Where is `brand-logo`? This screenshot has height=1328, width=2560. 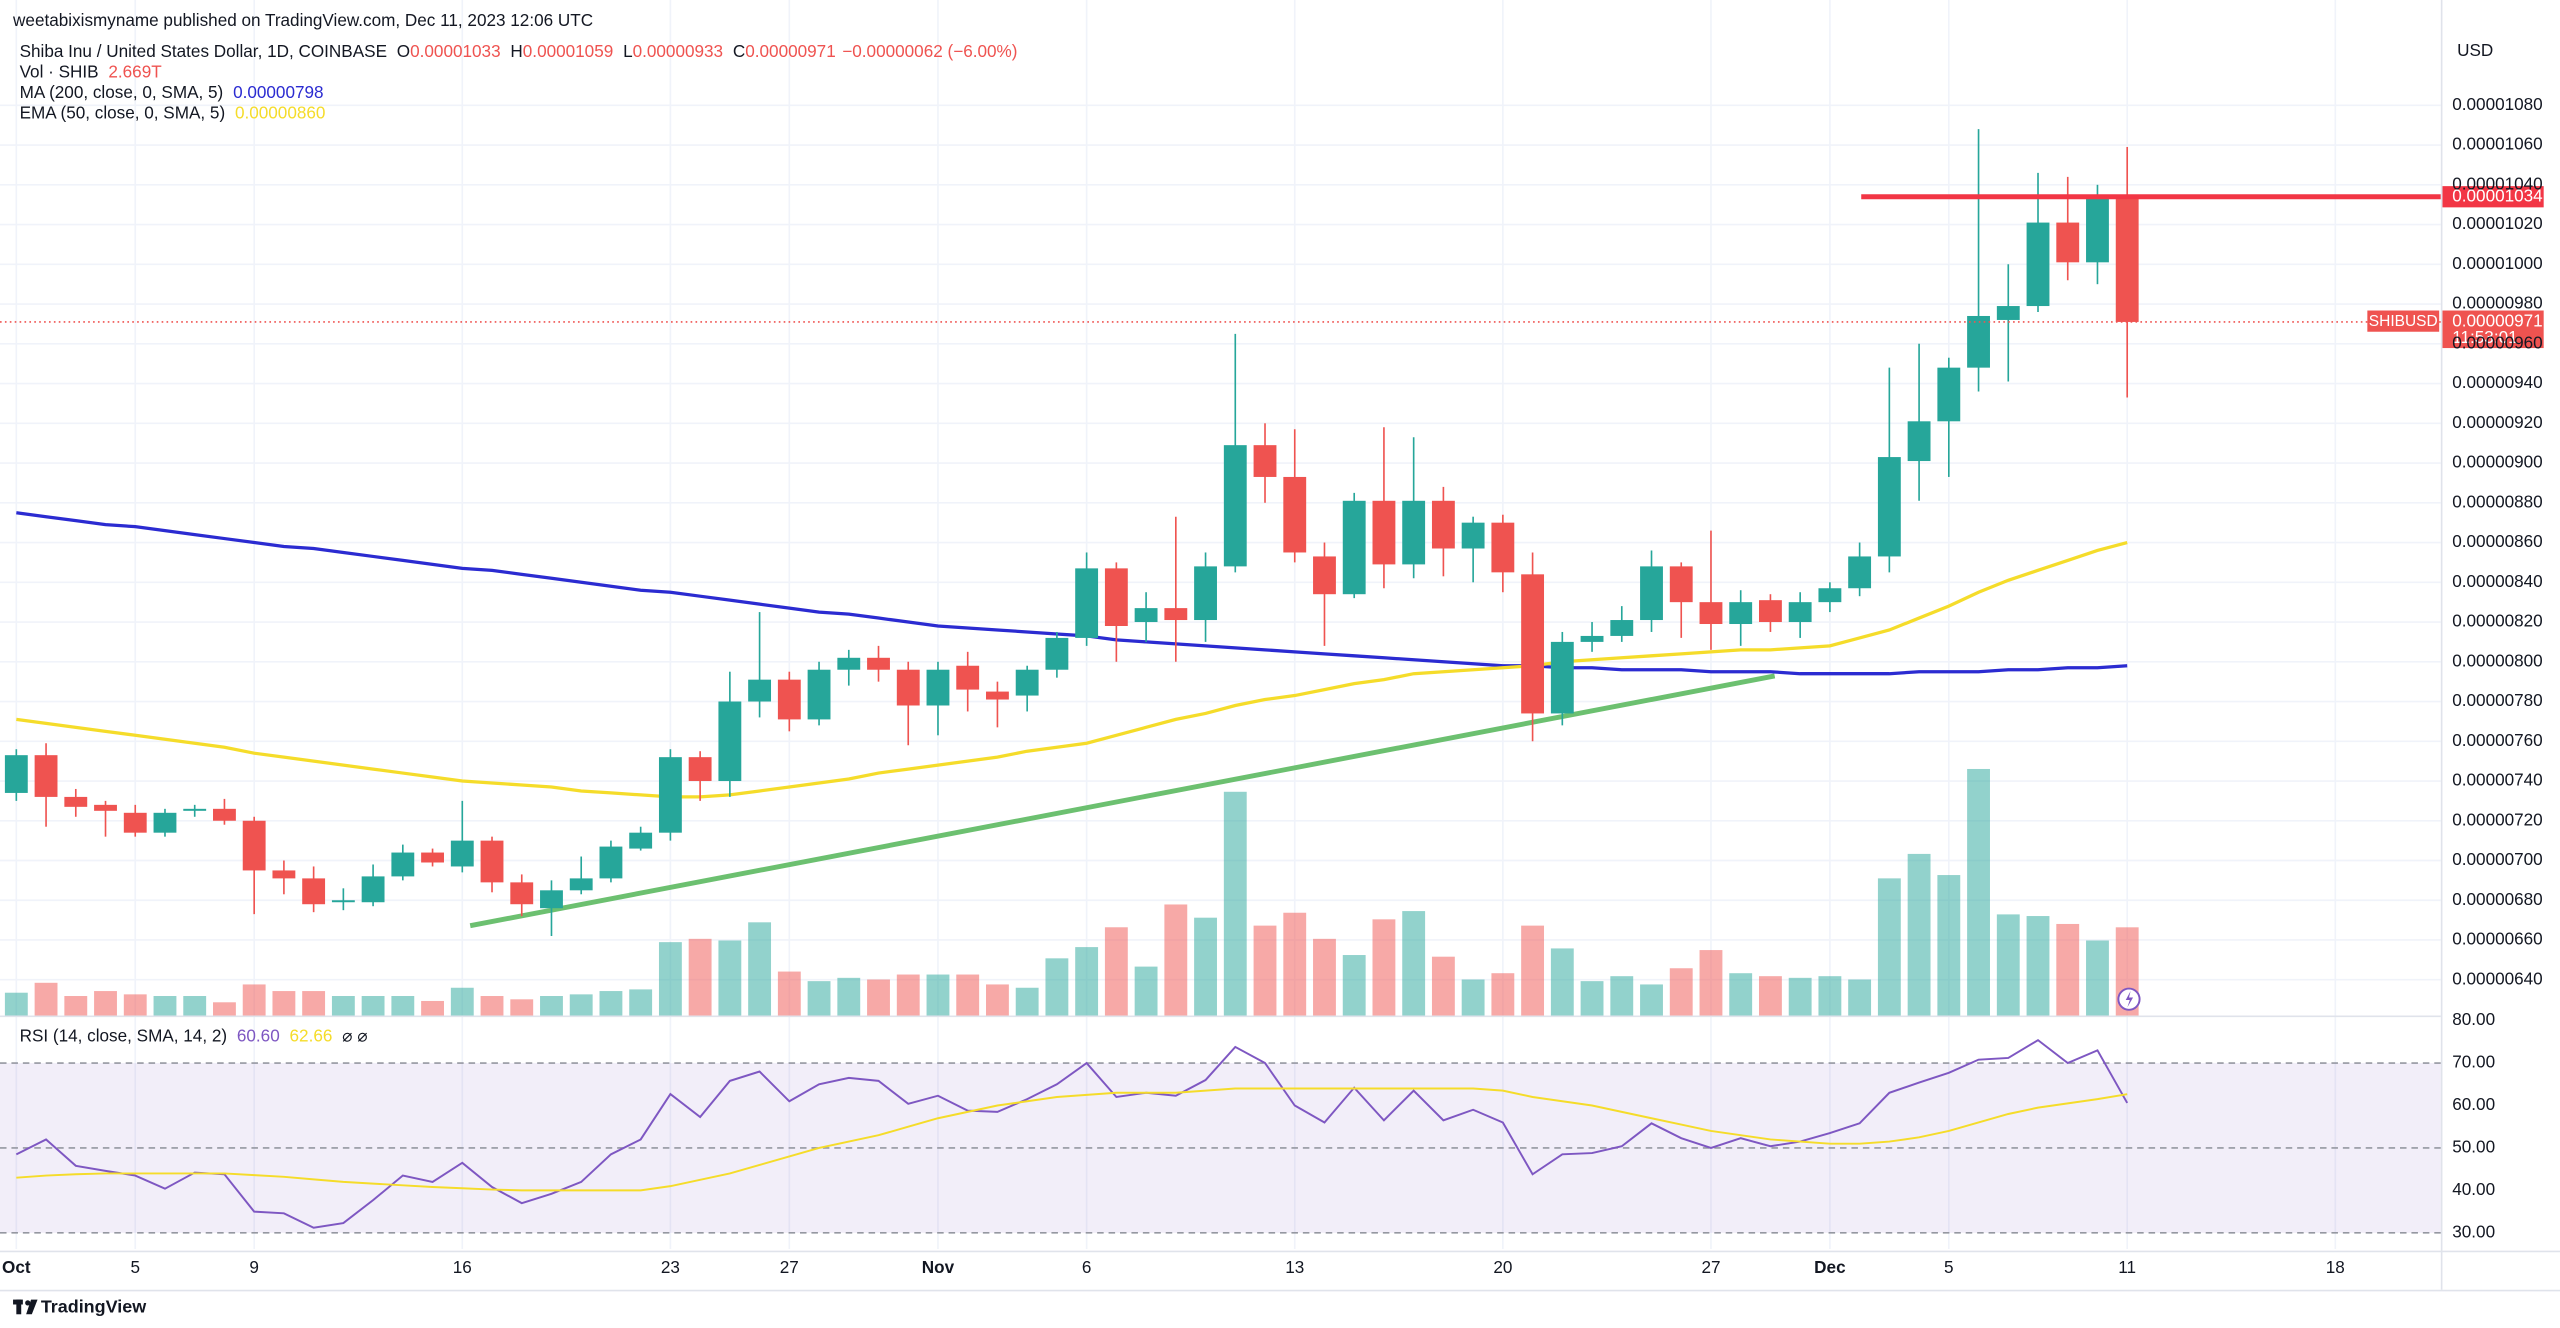 brand-logo is located at coordinates (25, 1307).